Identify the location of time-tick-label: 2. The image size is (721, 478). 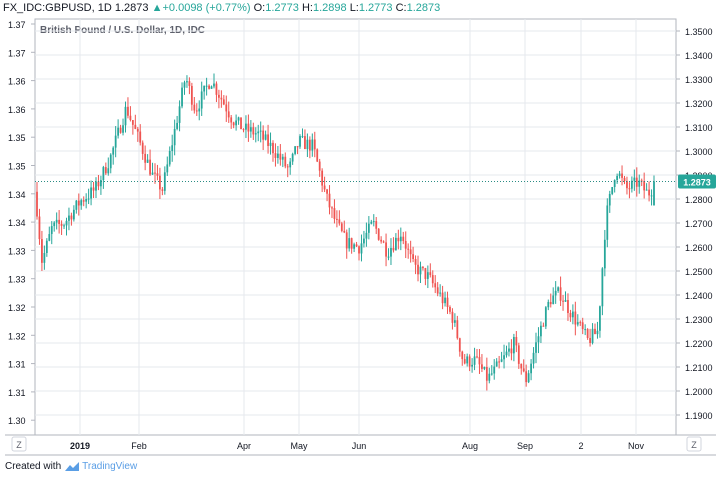
(580, 446).